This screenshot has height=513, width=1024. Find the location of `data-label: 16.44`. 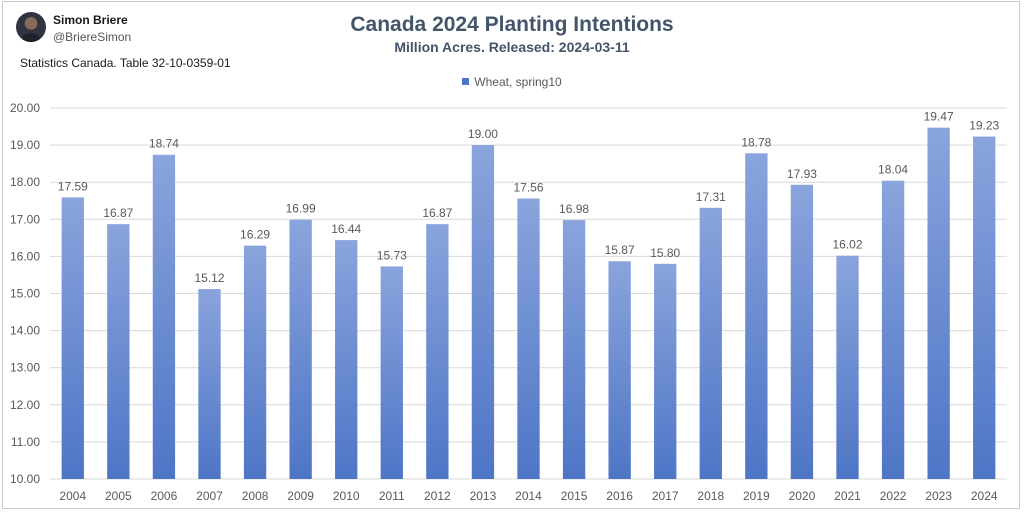

data-label: 16.44 is located at coordinates (346, 229).